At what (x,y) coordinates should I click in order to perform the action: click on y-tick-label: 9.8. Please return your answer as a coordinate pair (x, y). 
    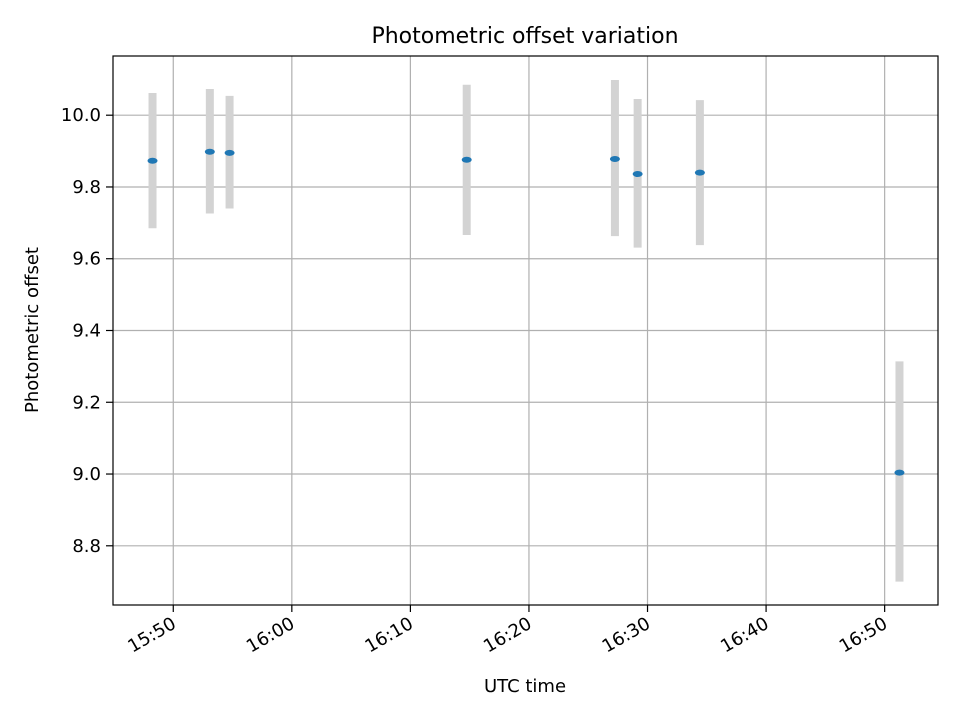
    Looking at the image, I should click on (86, 187).